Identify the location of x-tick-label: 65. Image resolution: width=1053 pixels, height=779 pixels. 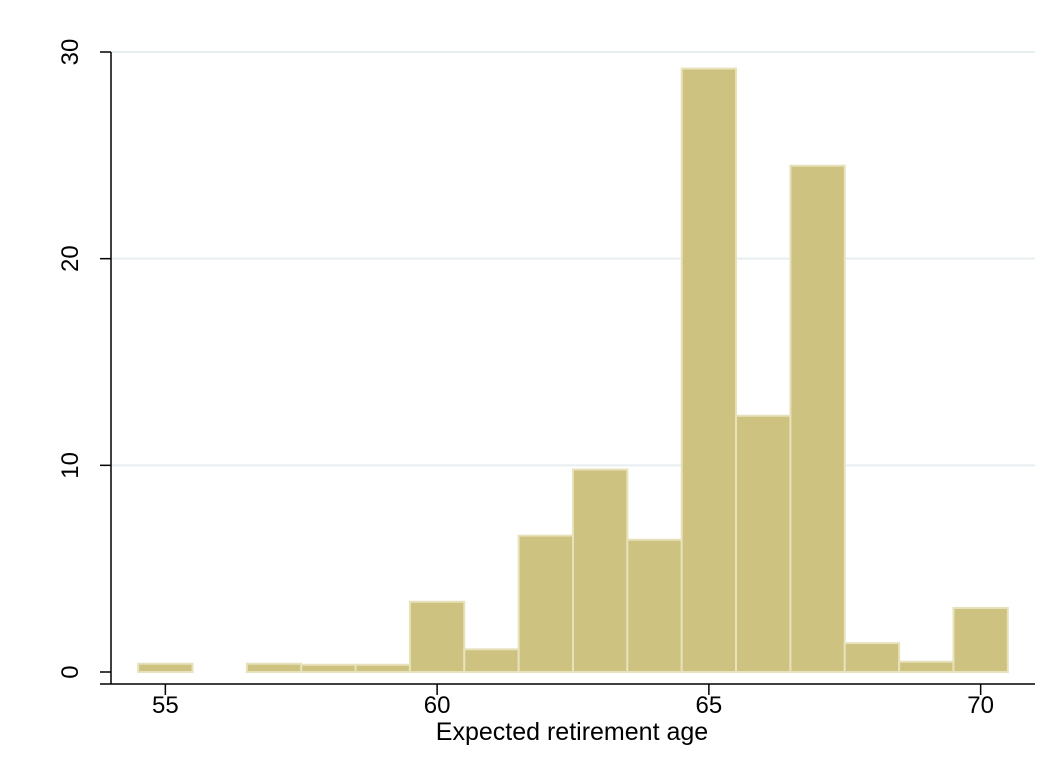
(709, 705).